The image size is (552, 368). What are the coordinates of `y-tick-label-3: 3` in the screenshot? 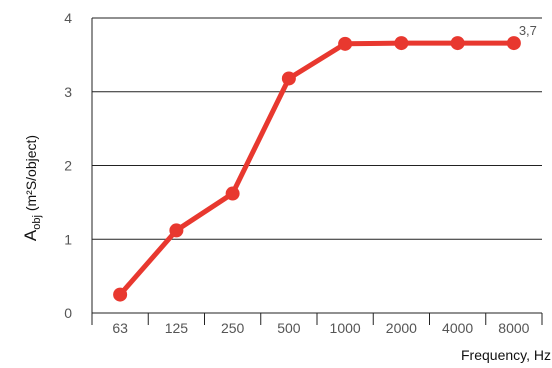 It's located at (68, 92).